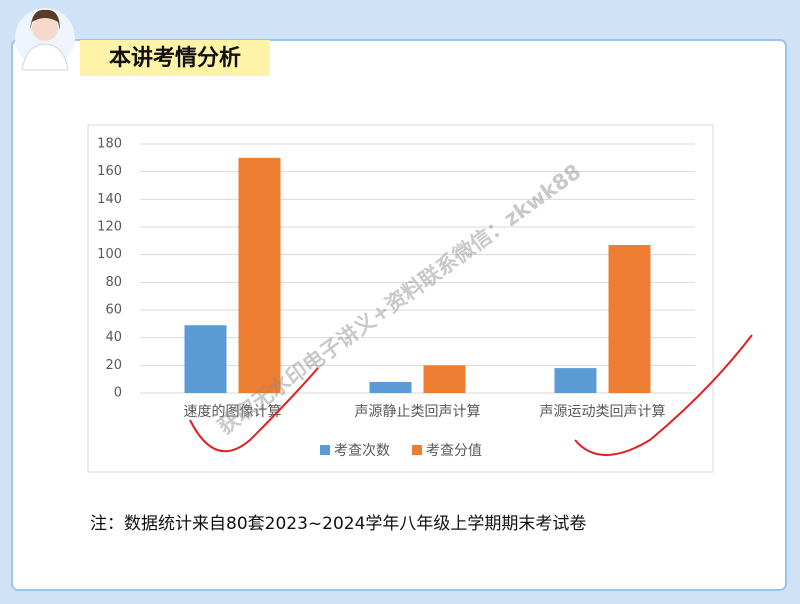  What do you see at coordinates (362, 451) in the screenshot?
I see `legend-label: 考查次数` at bounding box center [362, 451].